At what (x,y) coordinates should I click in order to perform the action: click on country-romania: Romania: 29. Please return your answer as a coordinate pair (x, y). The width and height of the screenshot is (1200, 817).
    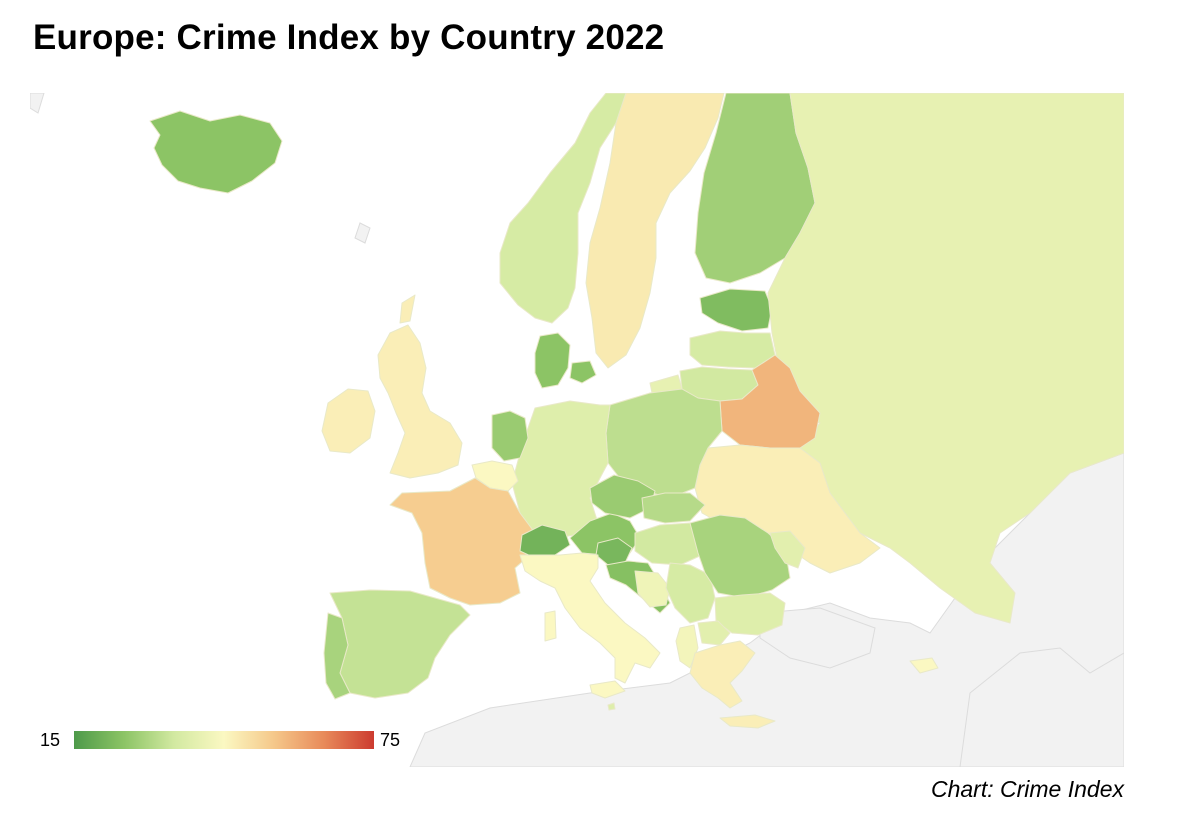
    Looking at the image, I should click on (740, 556).